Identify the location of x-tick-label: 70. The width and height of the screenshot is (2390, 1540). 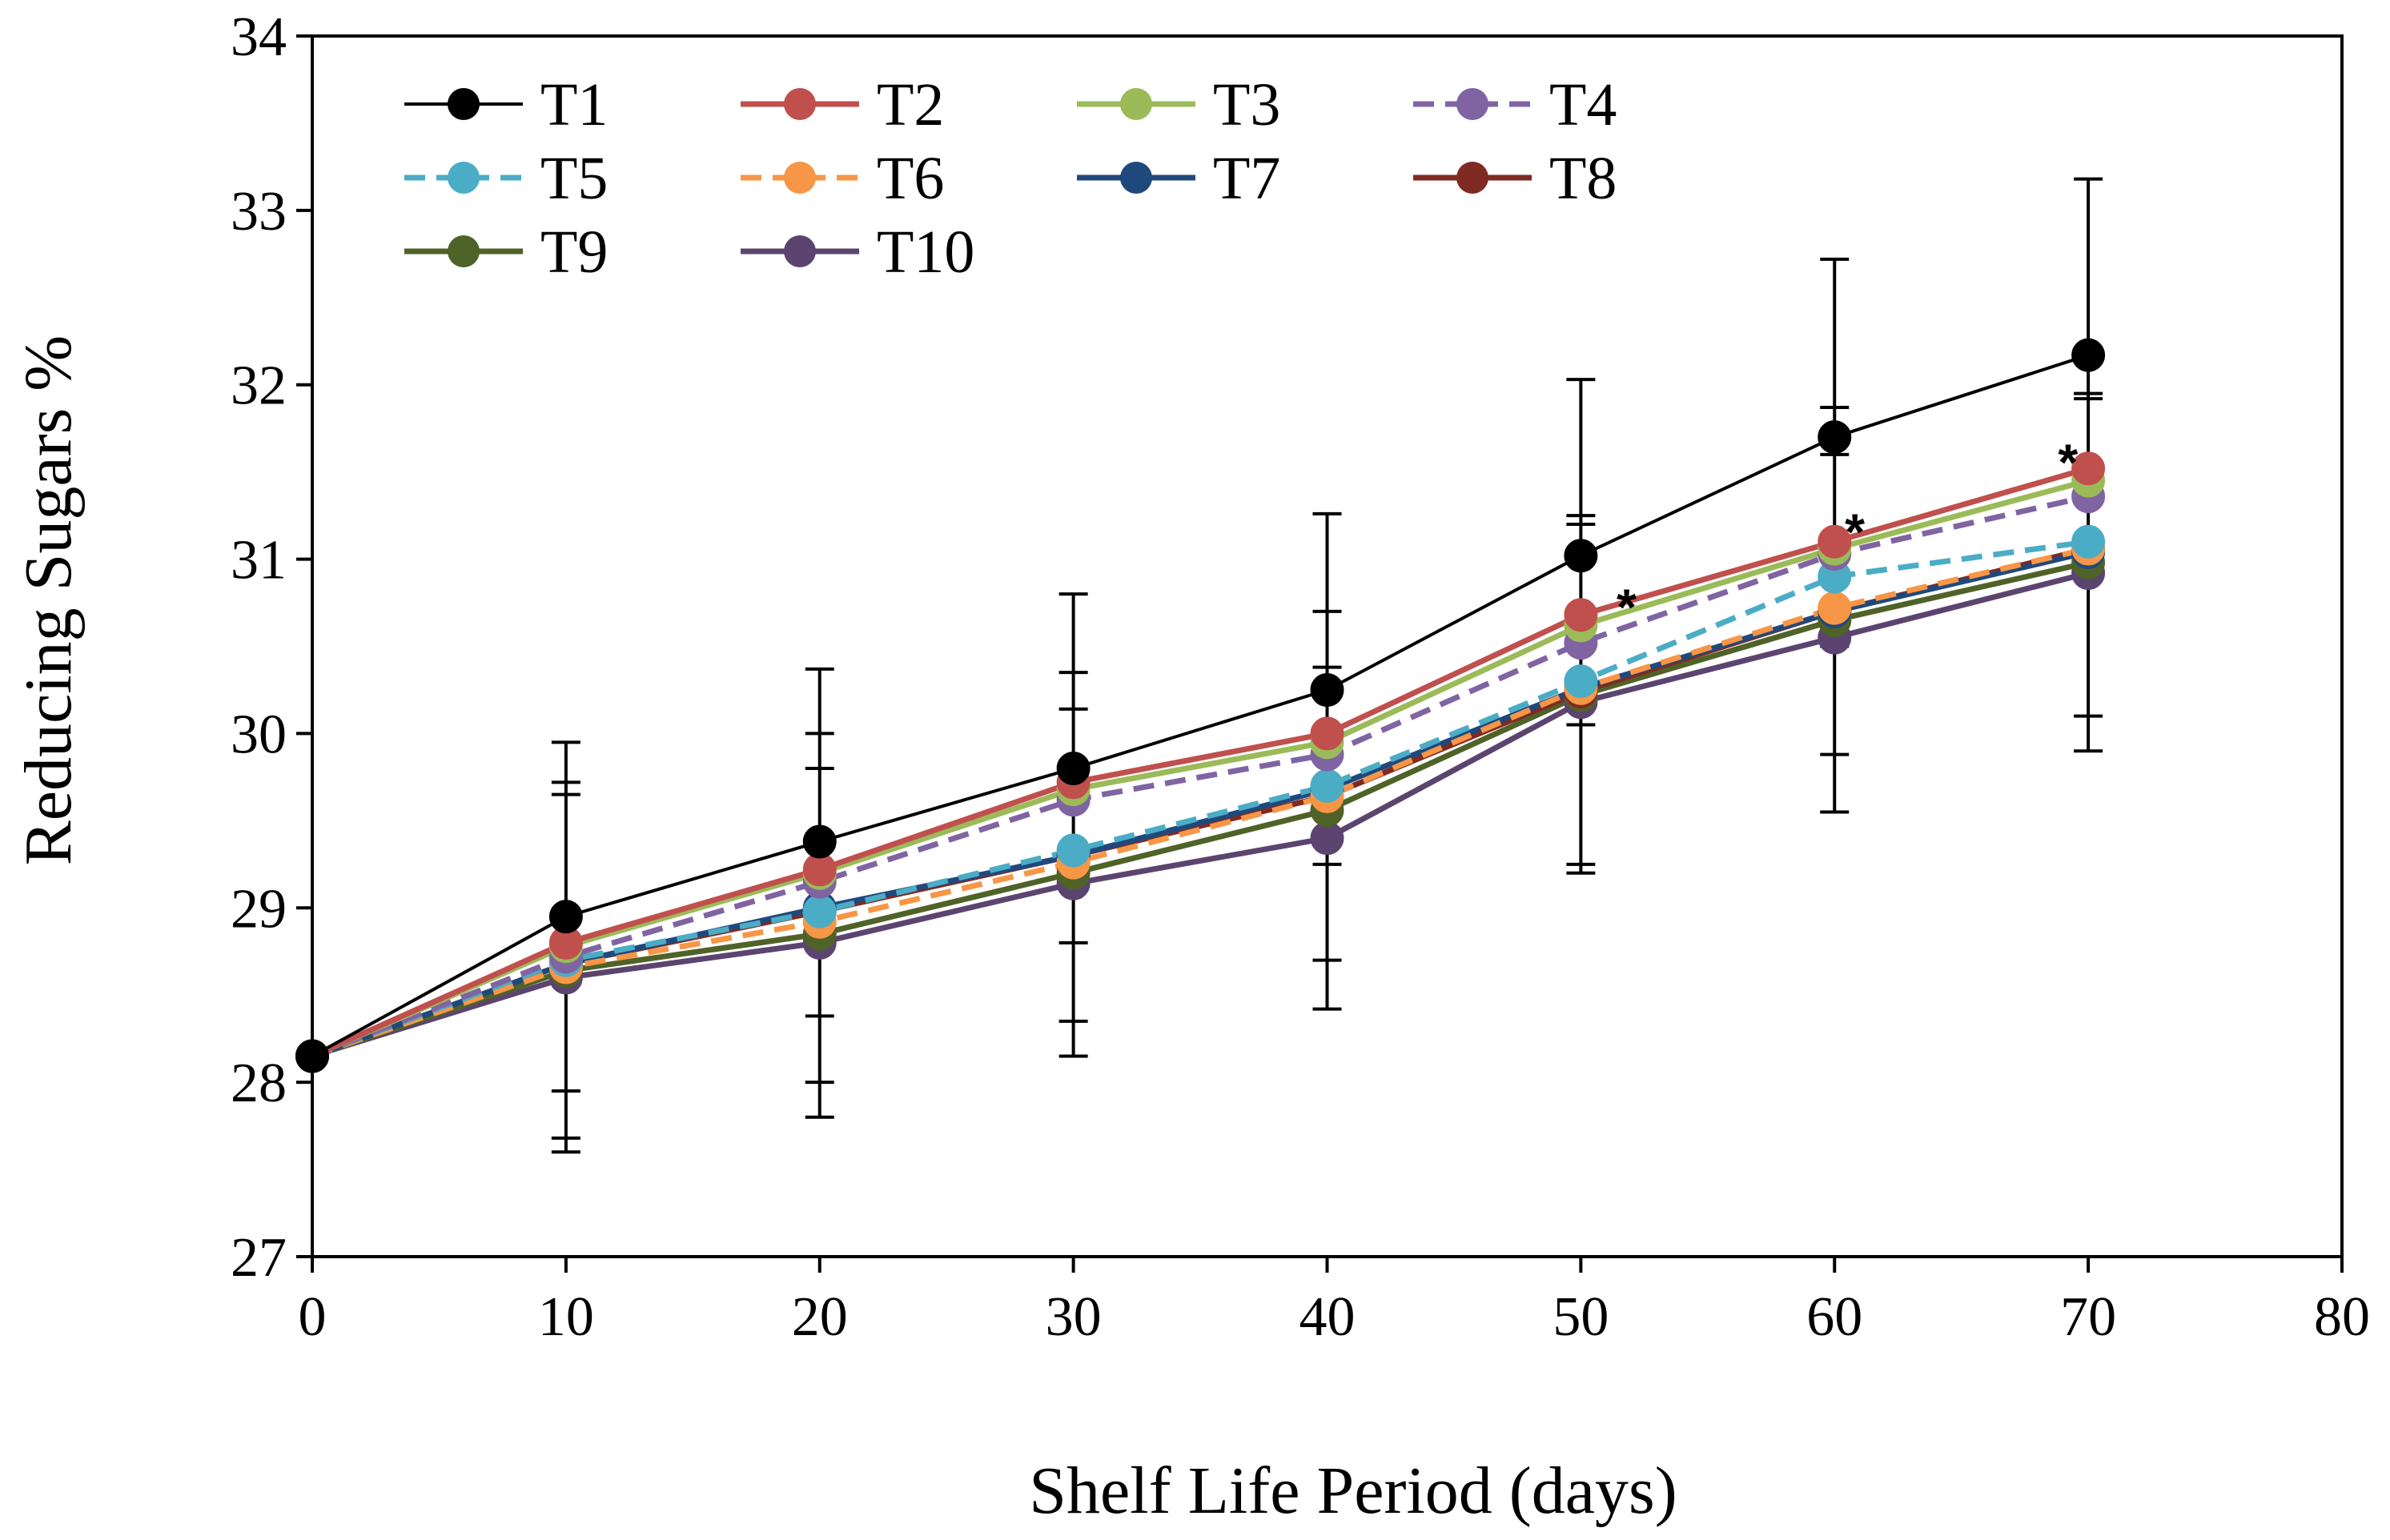
(2088, 1317).